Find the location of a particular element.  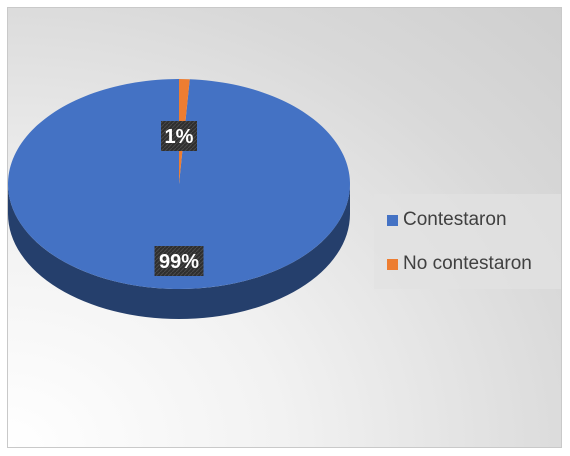

legend-item-no-contestaron: No contestaron is located at coordinates (474, 264).